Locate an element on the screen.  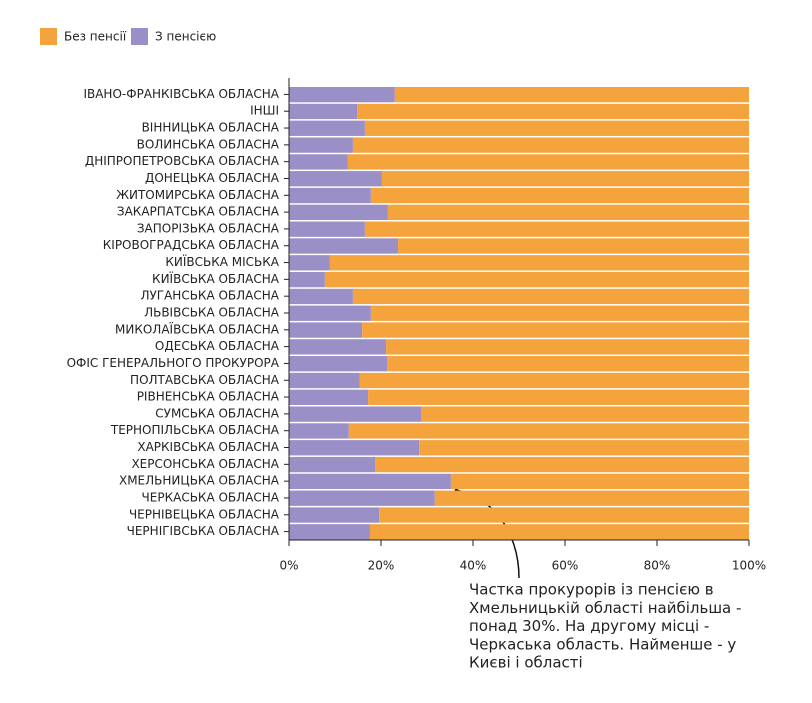
y-tick-label: МИКОЛАЇВСЬКА ОБЛАСНА is located at coordinates (197, 328).